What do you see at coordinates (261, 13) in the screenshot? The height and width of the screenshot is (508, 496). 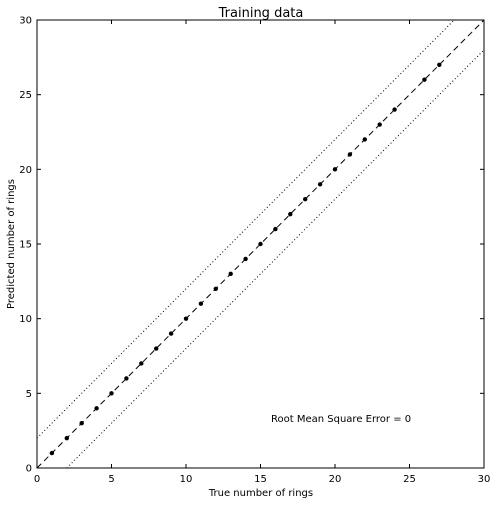 I see `chart-title: Training data` at bounding box center [261, 13].